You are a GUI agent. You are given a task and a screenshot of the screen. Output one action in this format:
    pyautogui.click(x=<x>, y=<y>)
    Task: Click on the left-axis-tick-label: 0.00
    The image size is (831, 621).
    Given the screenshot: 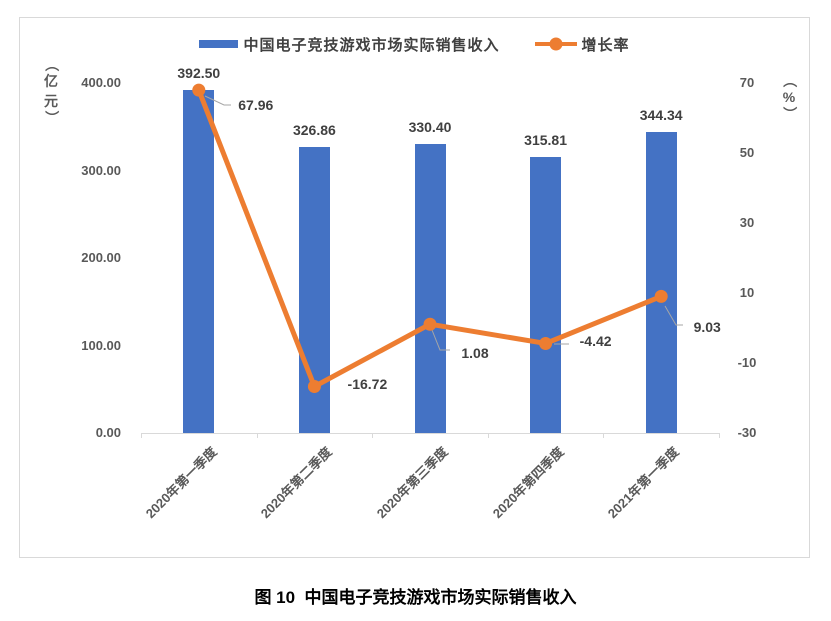 What is the action you would take?
    pyautogui.click(x=108, y=432)
    